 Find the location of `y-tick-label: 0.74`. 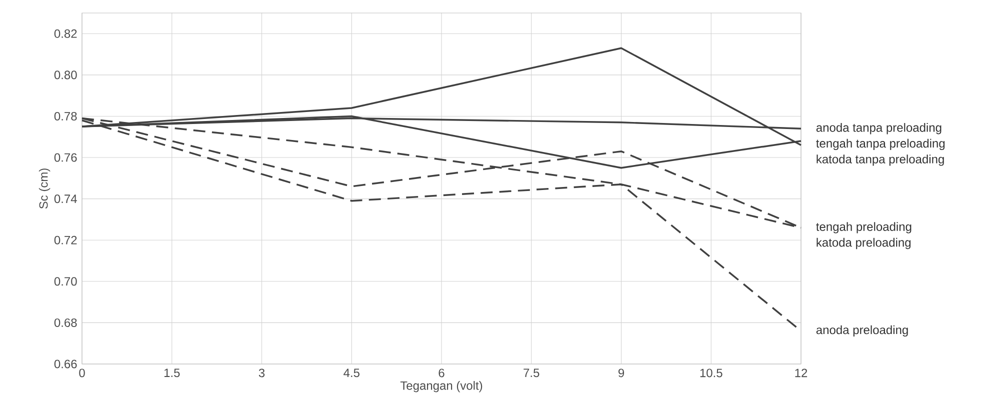

y-tick-label: 0.74 is located at coordinates (65, 199).